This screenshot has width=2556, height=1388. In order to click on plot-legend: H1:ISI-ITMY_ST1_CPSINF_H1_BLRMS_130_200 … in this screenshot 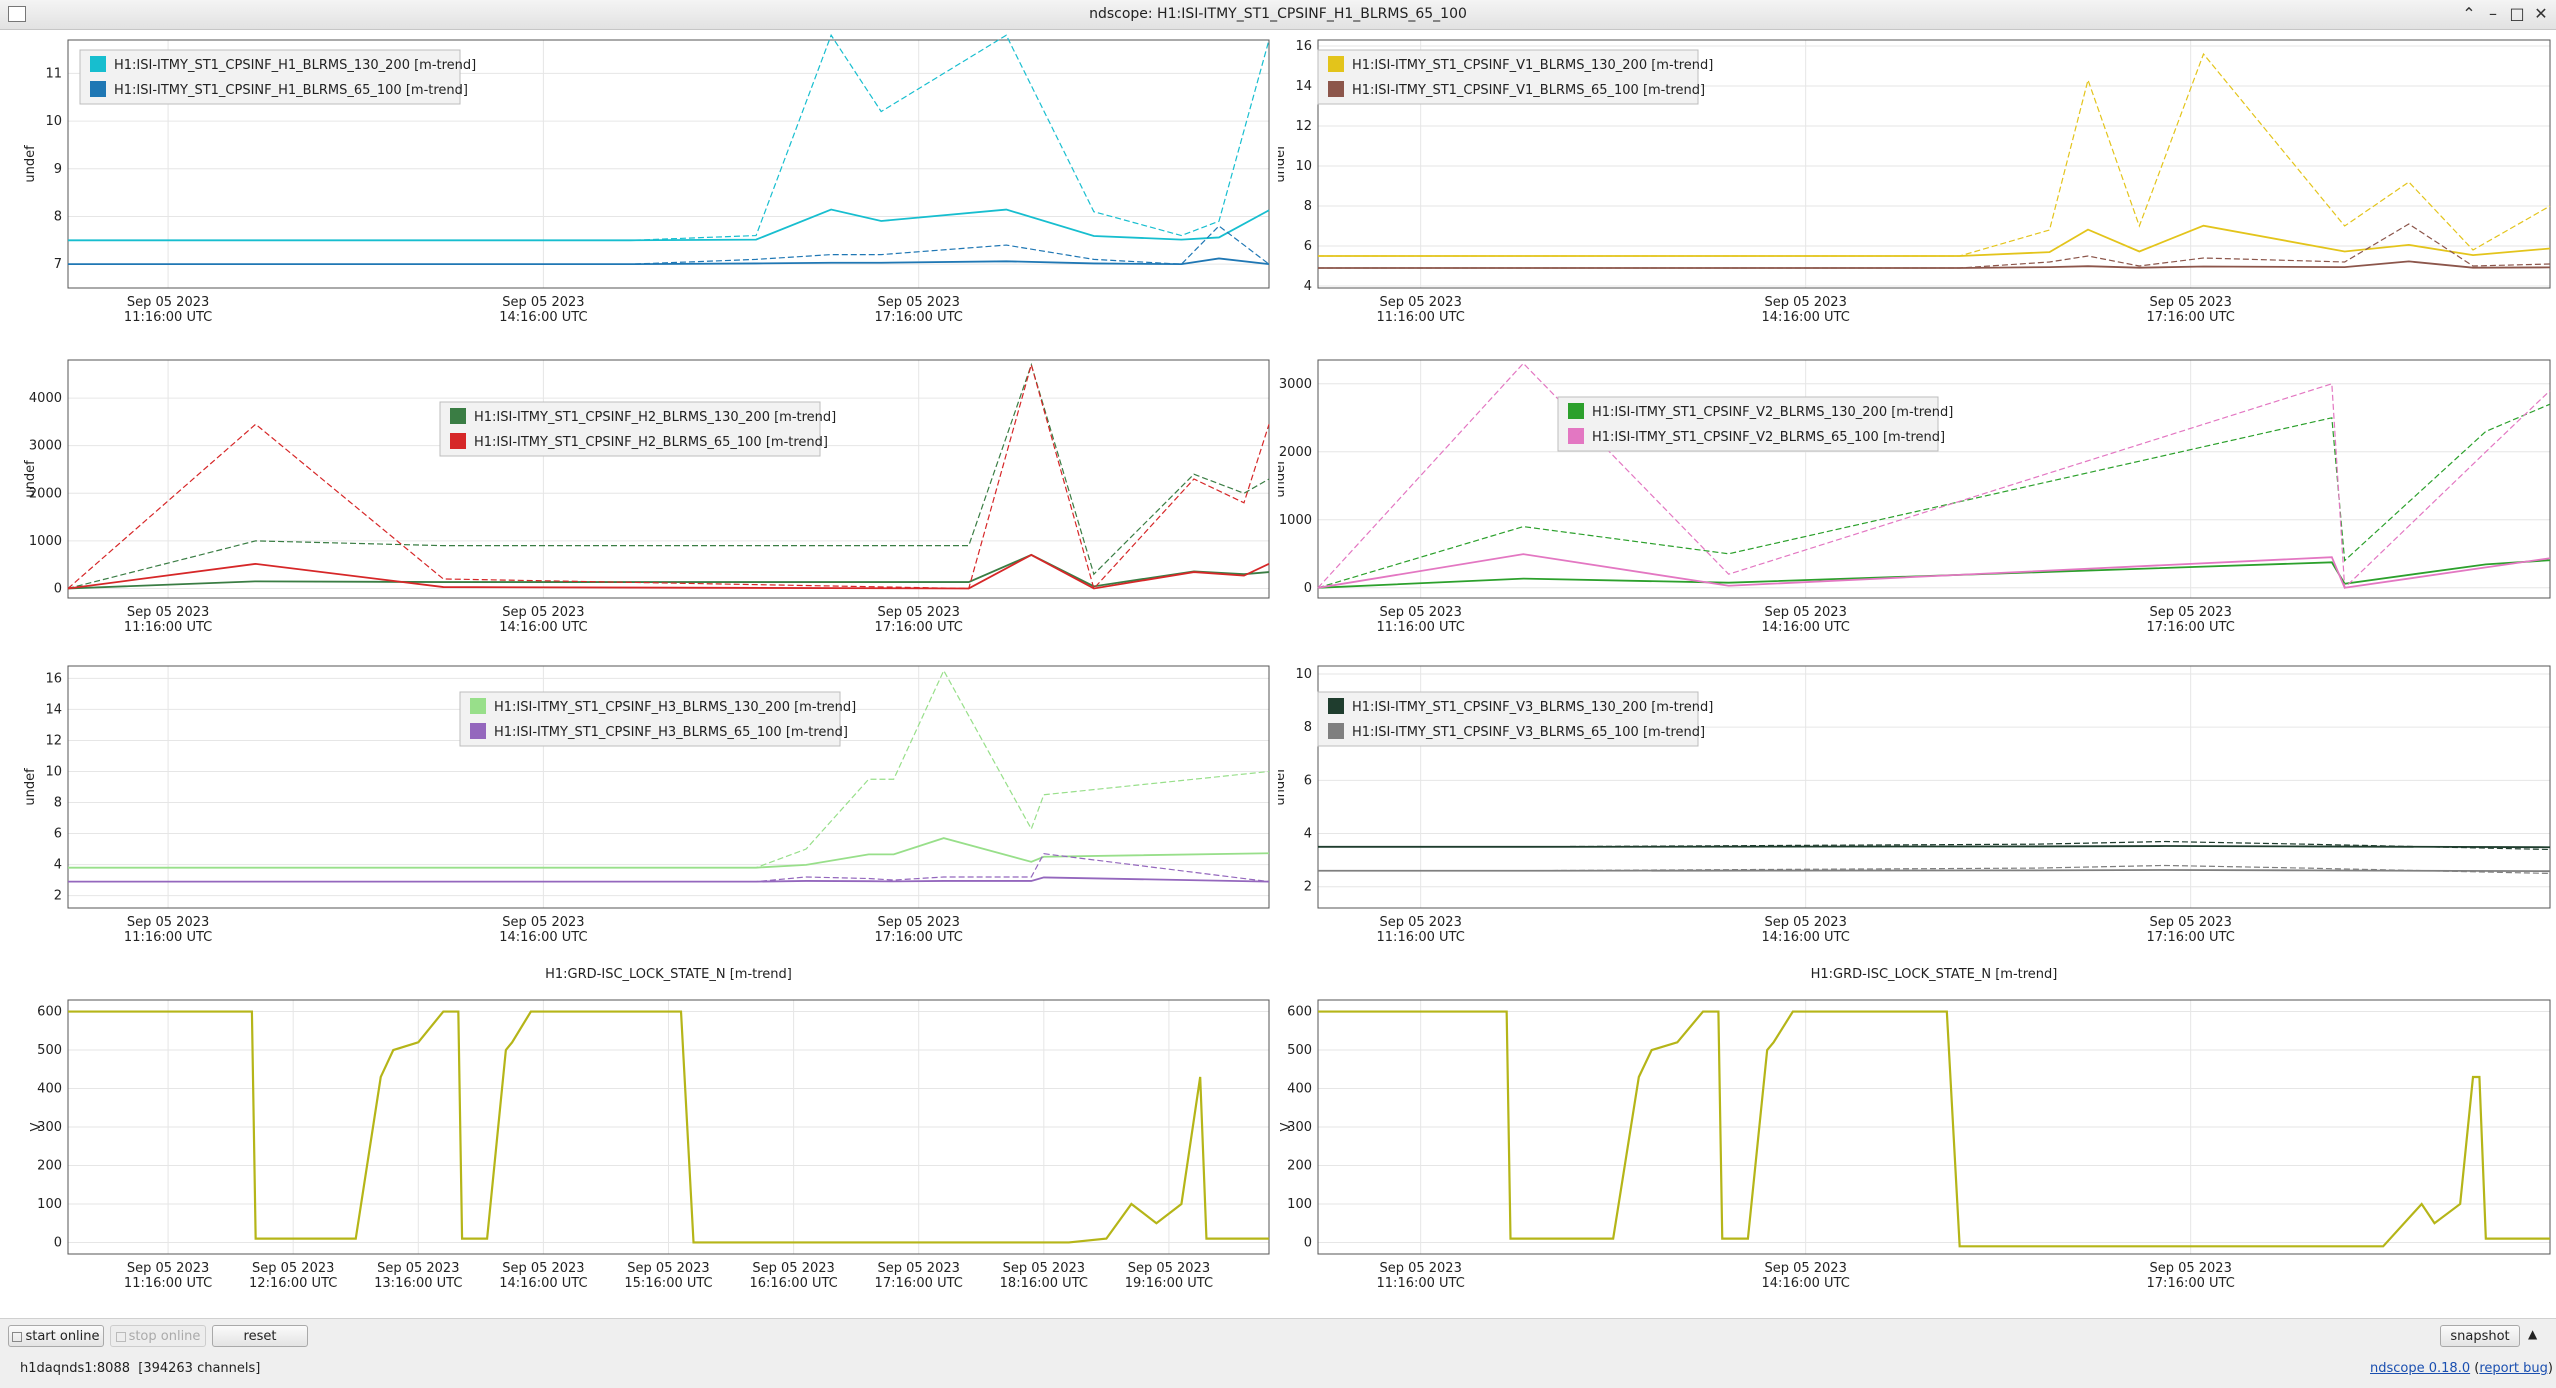, I will do `click(277, 77)`.